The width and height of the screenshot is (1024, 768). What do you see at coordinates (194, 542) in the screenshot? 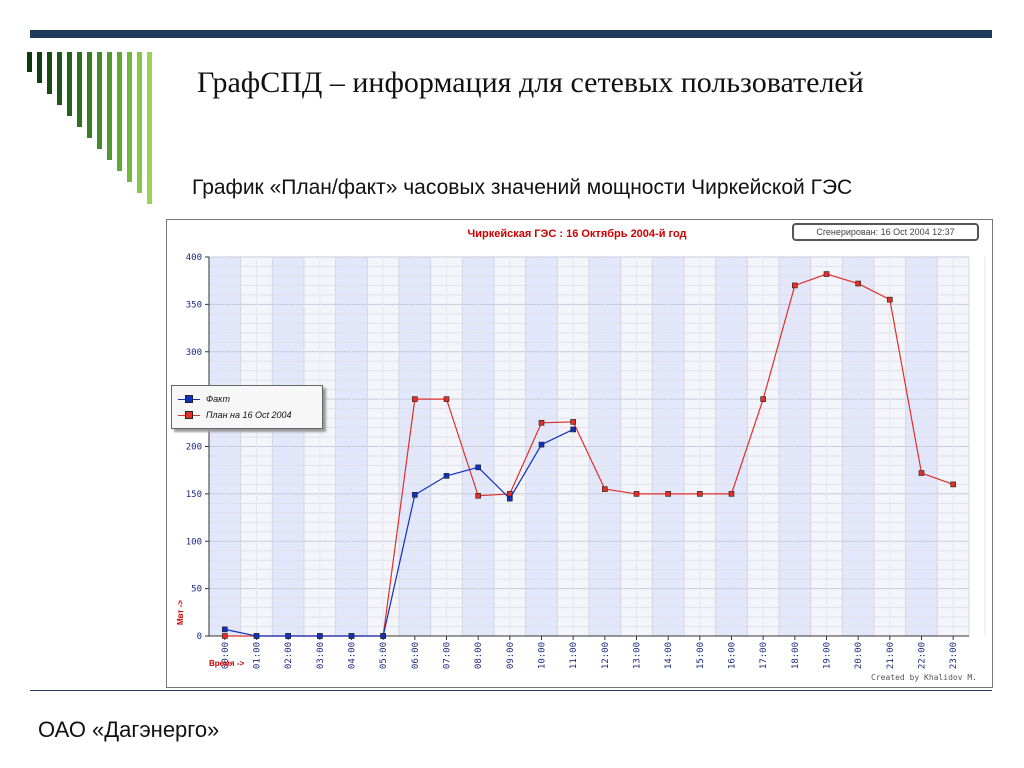
I see `y-tick-label: 100` at bounding box center [194, 542].